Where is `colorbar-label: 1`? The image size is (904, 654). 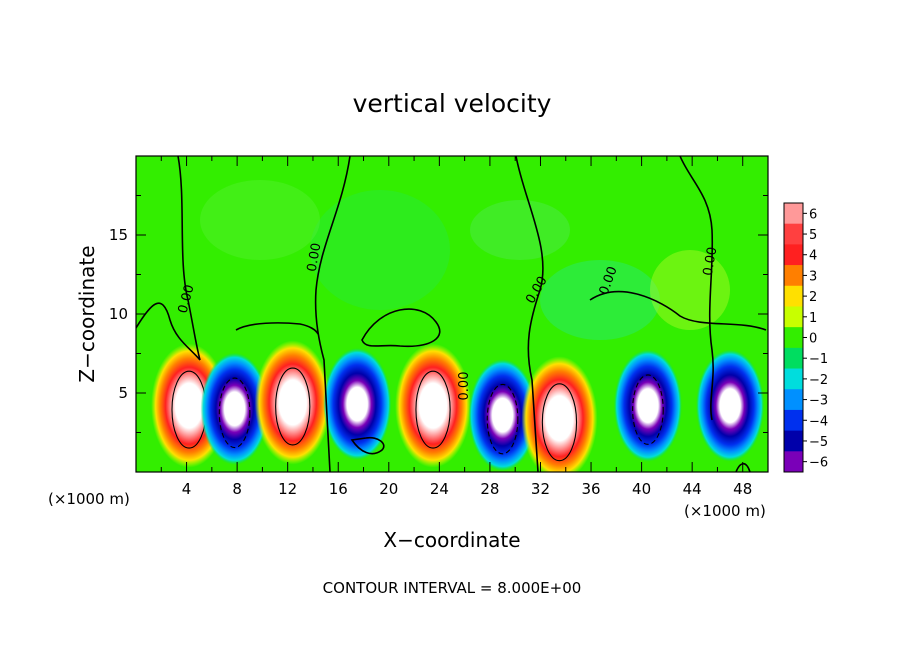
colorbar-label: 1 is located at coordinates (813, 318).